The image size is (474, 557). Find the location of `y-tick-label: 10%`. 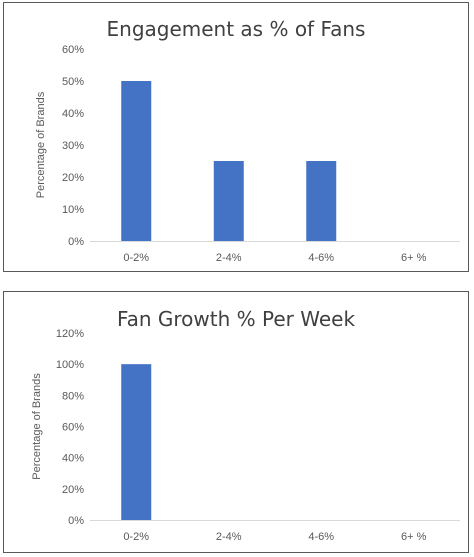

y-tick-label: 10% is located at coordinates (73, 210).